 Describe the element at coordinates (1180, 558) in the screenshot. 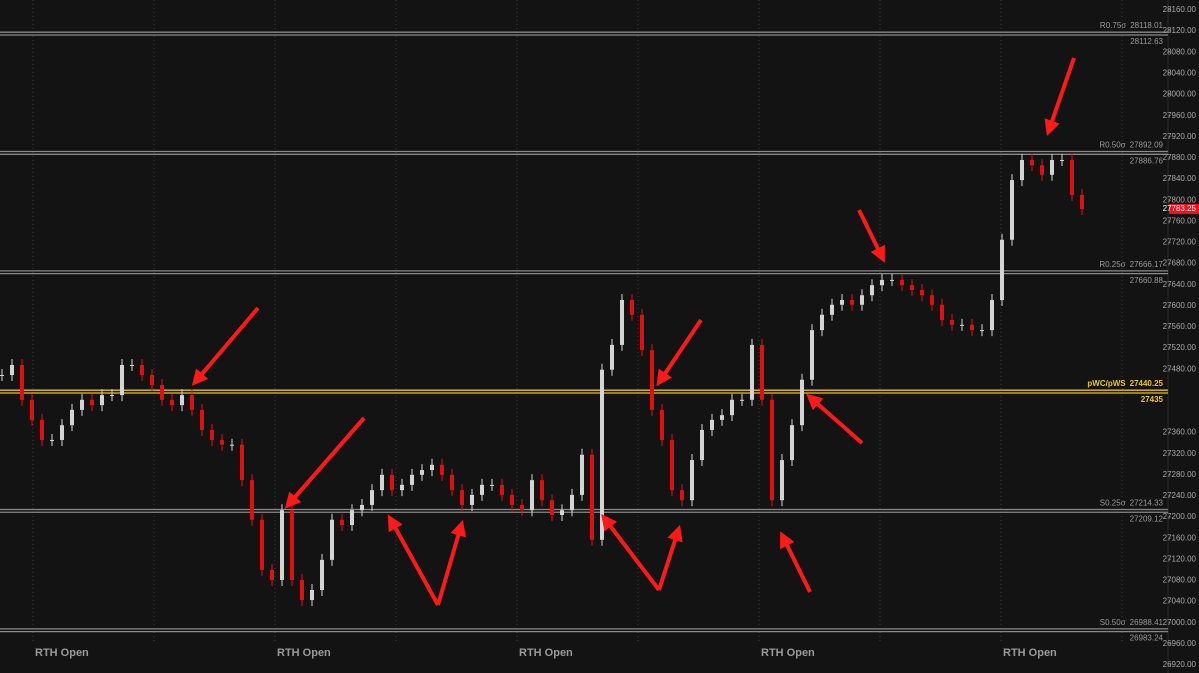

I see `y-tick-label: 27120.00` at that location.